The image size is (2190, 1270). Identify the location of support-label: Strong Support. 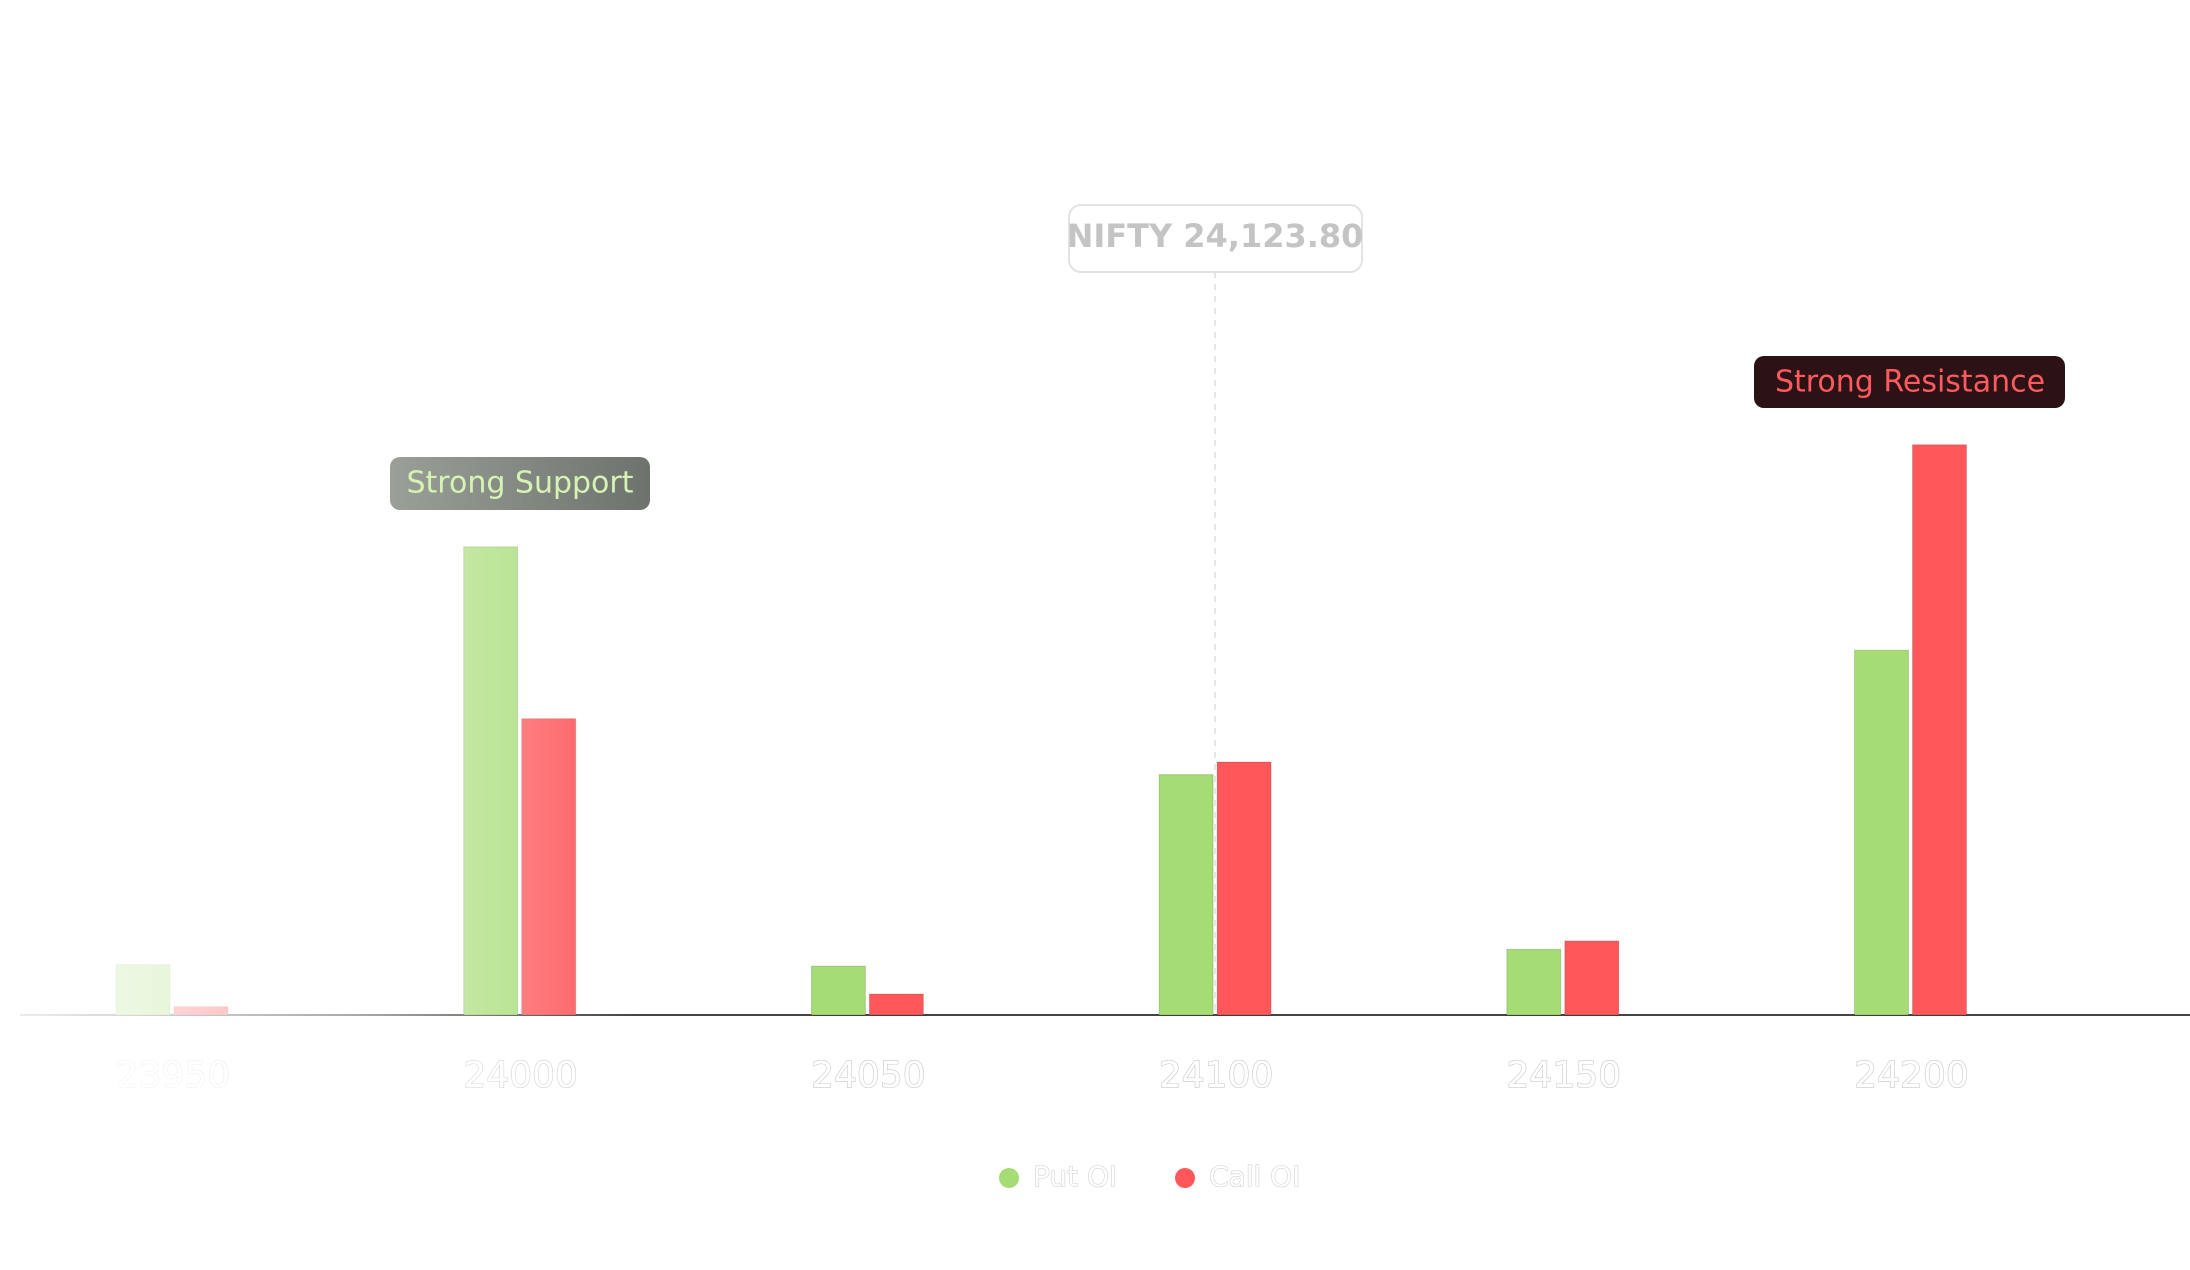
(519, 483).